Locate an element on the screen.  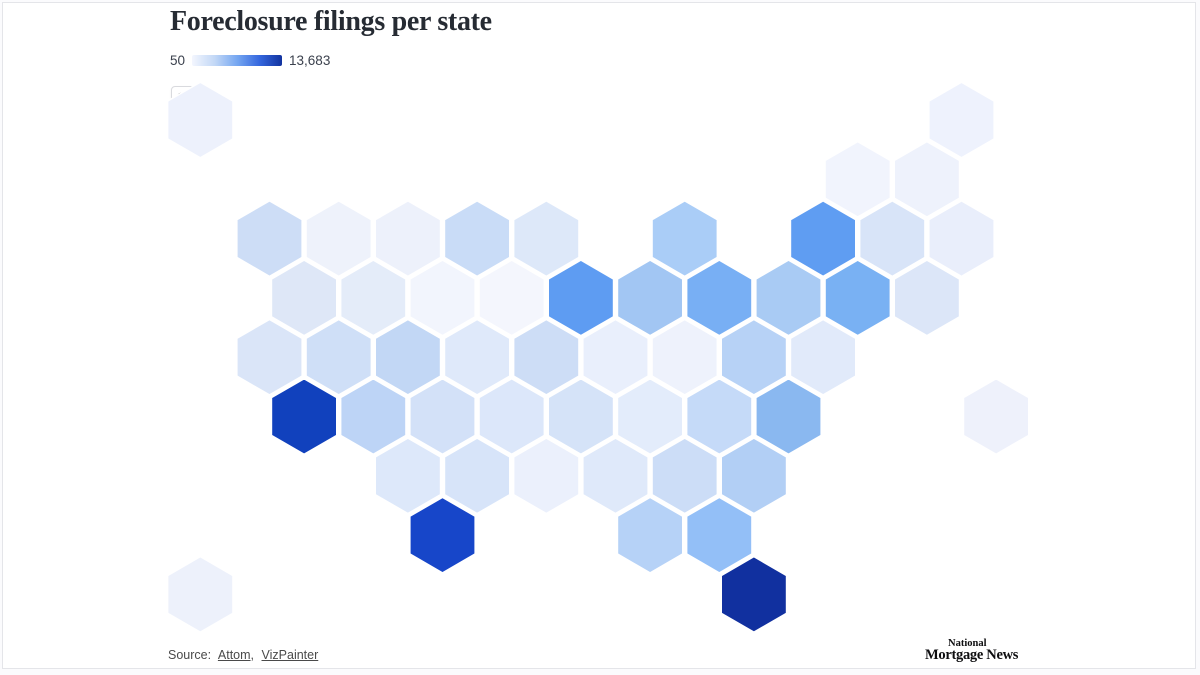
source-link-vizpainter: VizPainter is located at coordinates (290, 655).